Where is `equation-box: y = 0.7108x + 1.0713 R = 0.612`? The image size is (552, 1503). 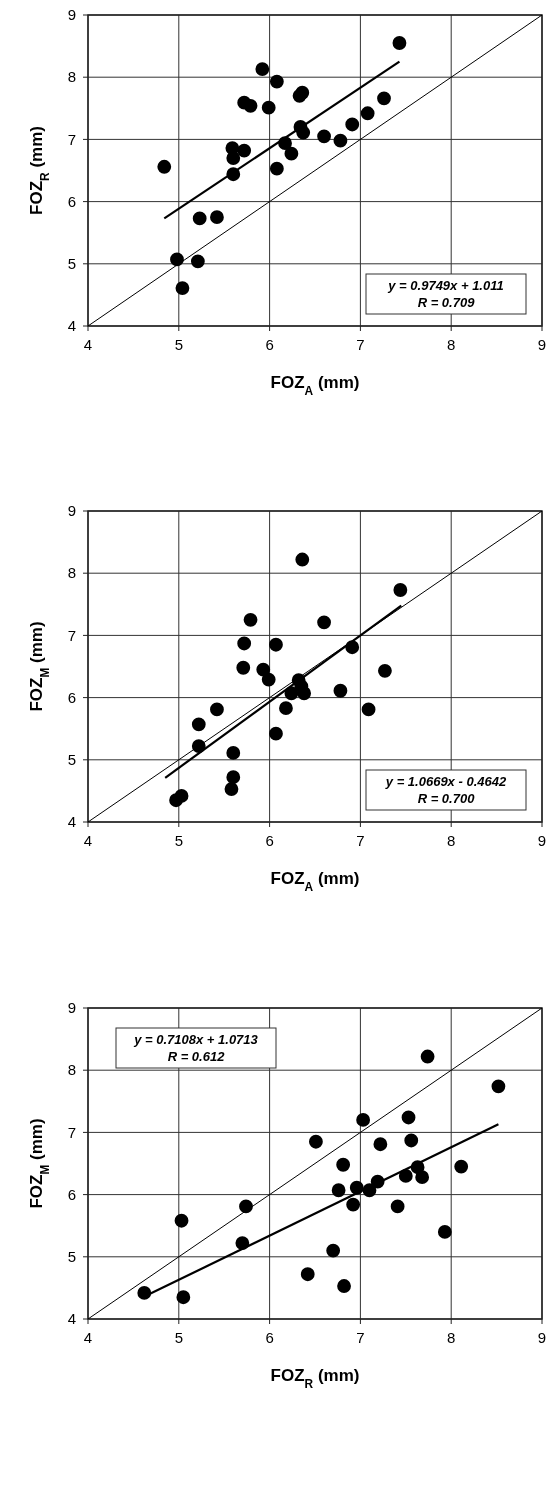
equation-box: y = 0.7108x + 1.0713 R = 0.612 is located at coordinates (196, 1048).